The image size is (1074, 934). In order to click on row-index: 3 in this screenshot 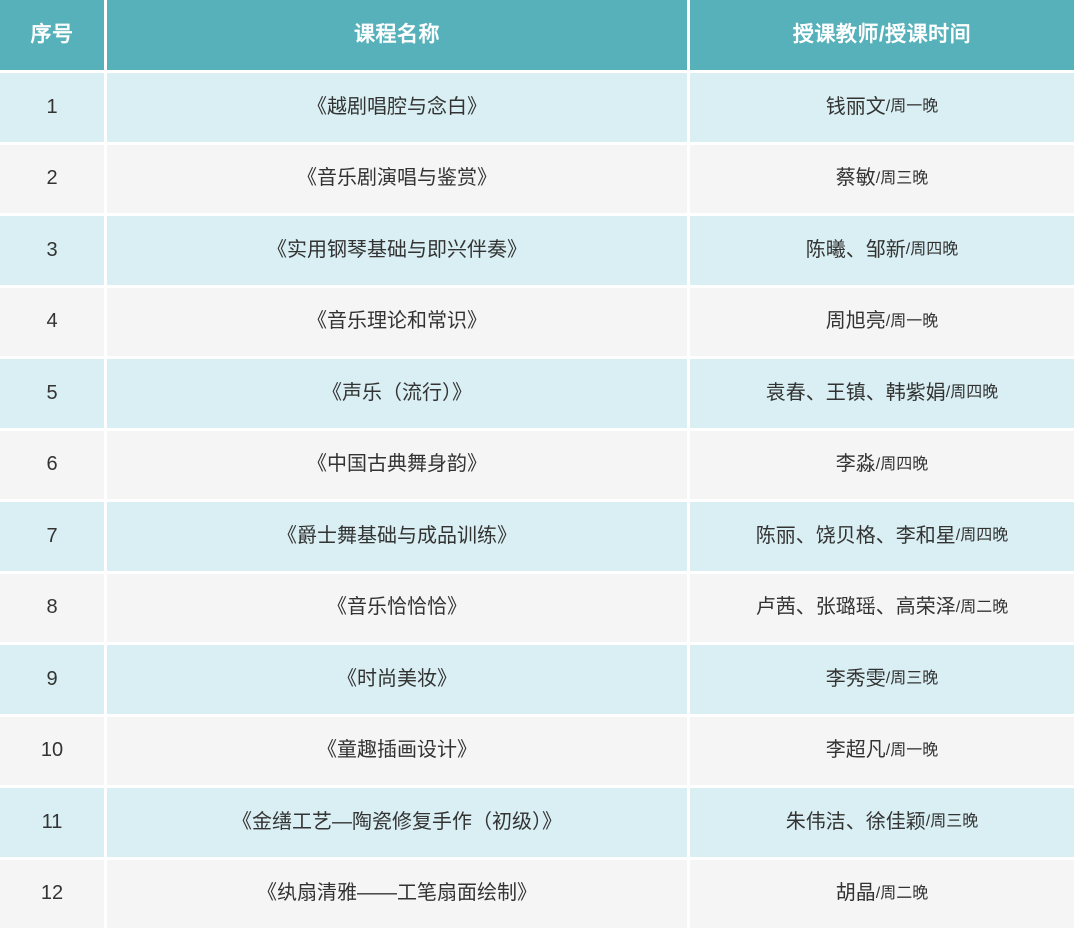, I will do `click(52, 249)`.